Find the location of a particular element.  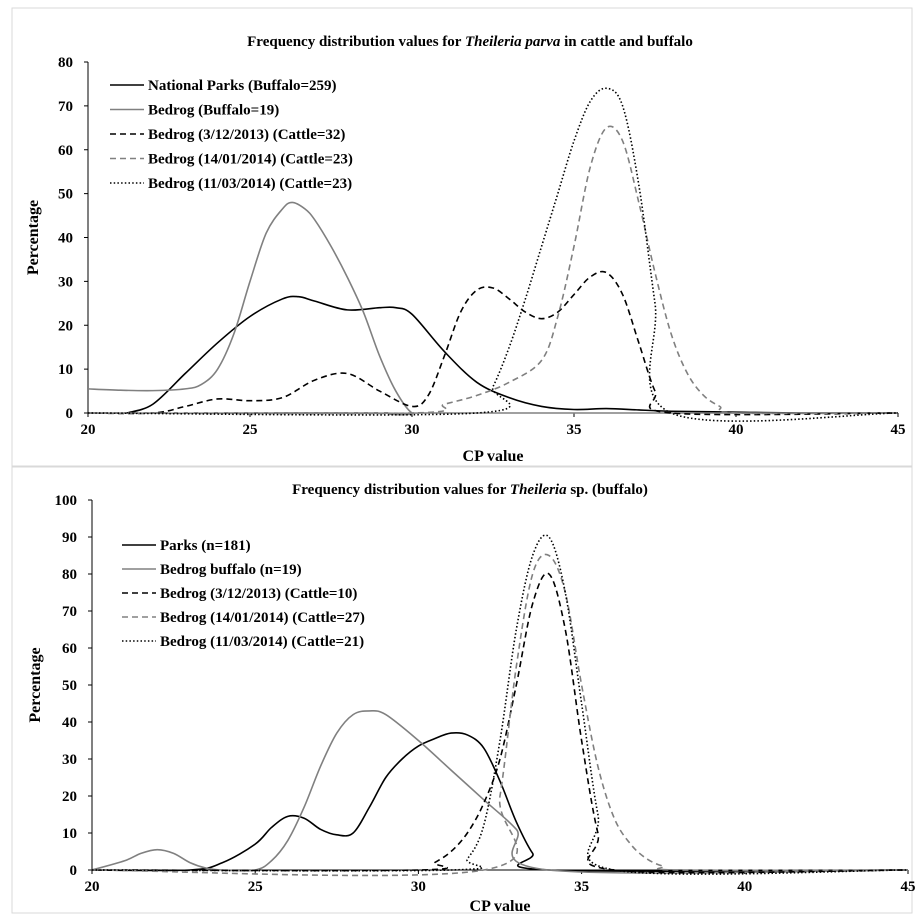

legend-entry: National Parks (Buffalo=259) is located at coordinates (242, 86).